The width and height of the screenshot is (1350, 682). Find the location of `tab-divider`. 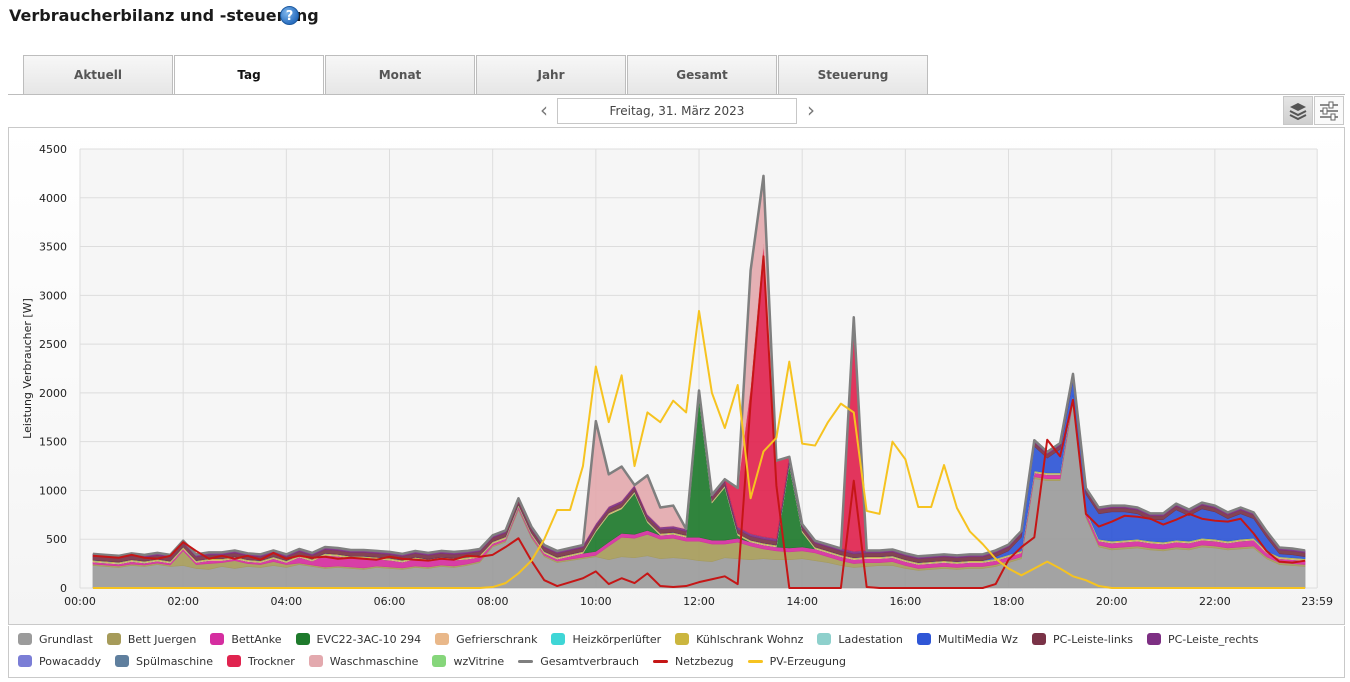

tab-divider is located at coordinates (676, 94).